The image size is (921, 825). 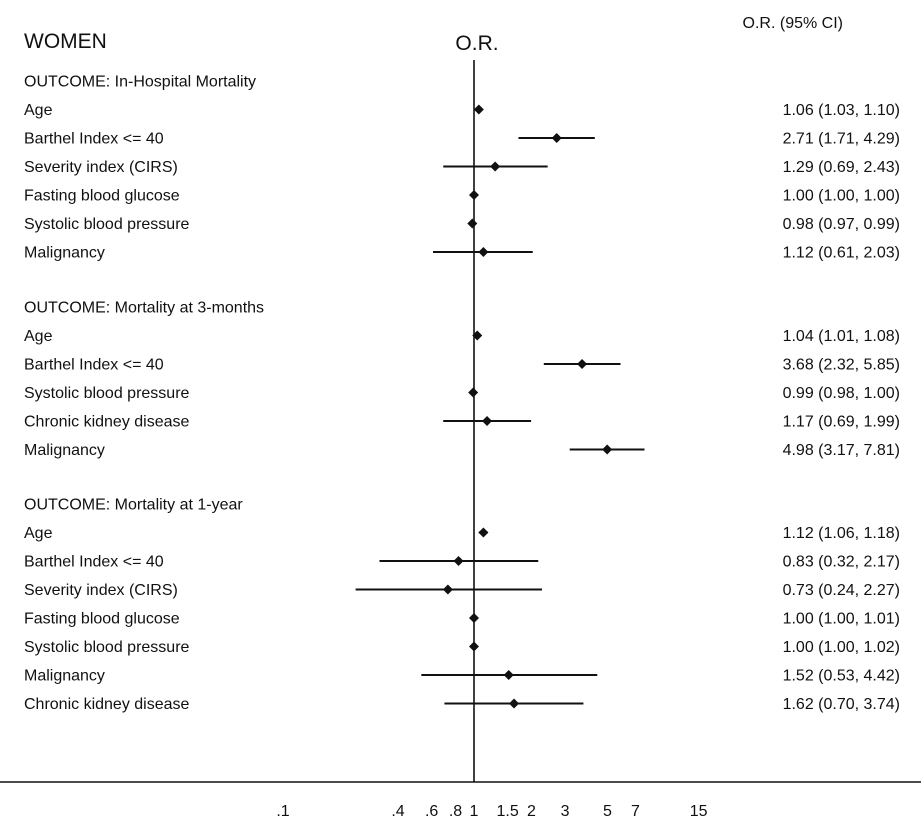 What do you see at coordinates (491, 811) in the screenshot?
I see `x-axis-ticks: .1 .4 .6 .8 1 1.5 2 3 5 7 15` at bounding box center [491, 811].